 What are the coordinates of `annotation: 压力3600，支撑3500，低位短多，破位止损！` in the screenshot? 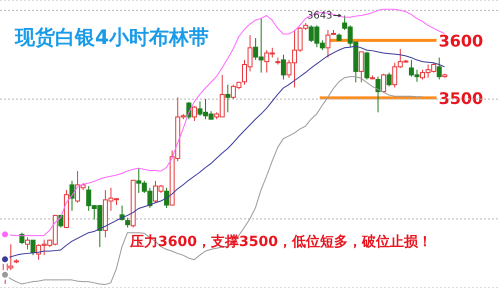 It's located at (281, 242).